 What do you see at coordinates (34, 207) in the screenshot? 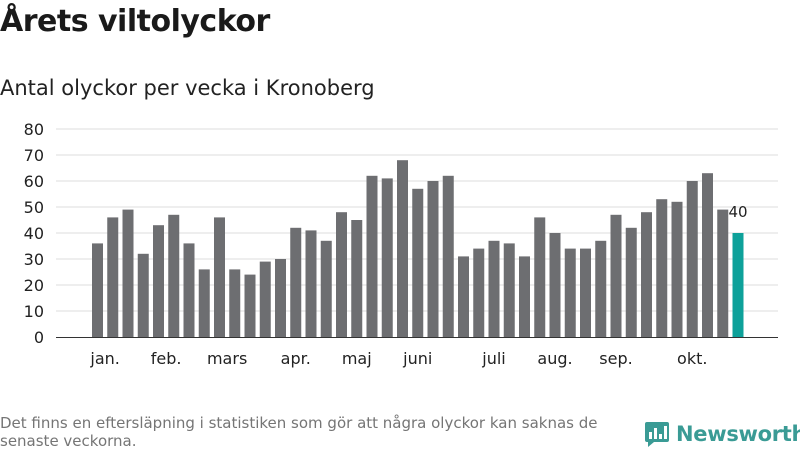
I see `y-tick-label: 50` at bounding box center [34, 207].